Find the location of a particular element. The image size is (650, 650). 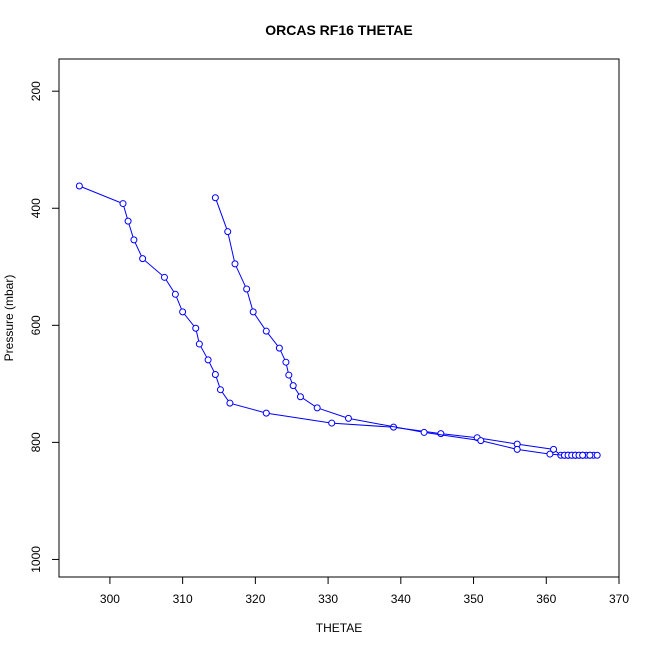

x-tick-label: 370 is located at coordinates (619, 599).